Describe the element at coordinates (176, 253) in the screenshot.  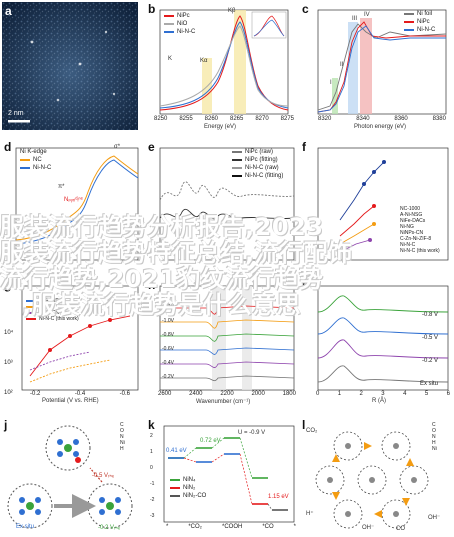
I see `overlay-line-2: 服装流行趋势特征总结,流行配饰` at that location.